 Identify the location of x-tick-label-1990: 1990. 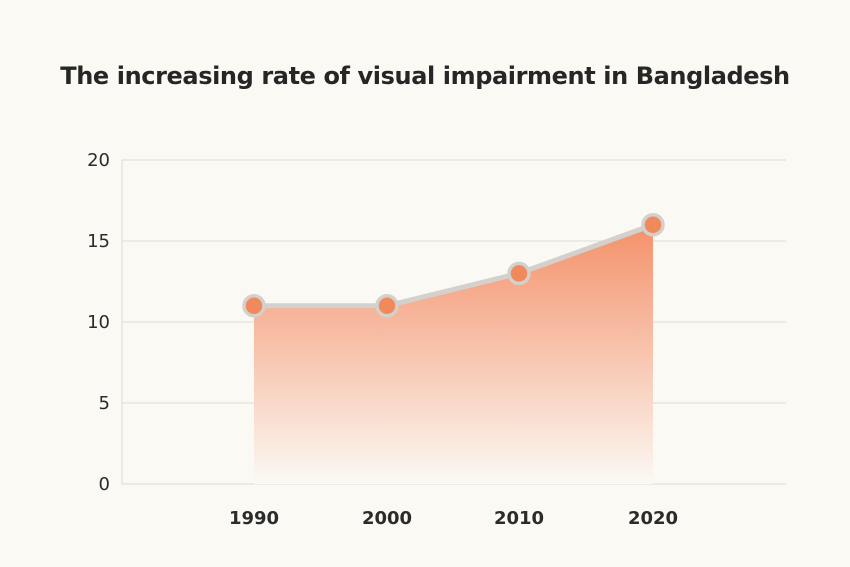
(254, 518).